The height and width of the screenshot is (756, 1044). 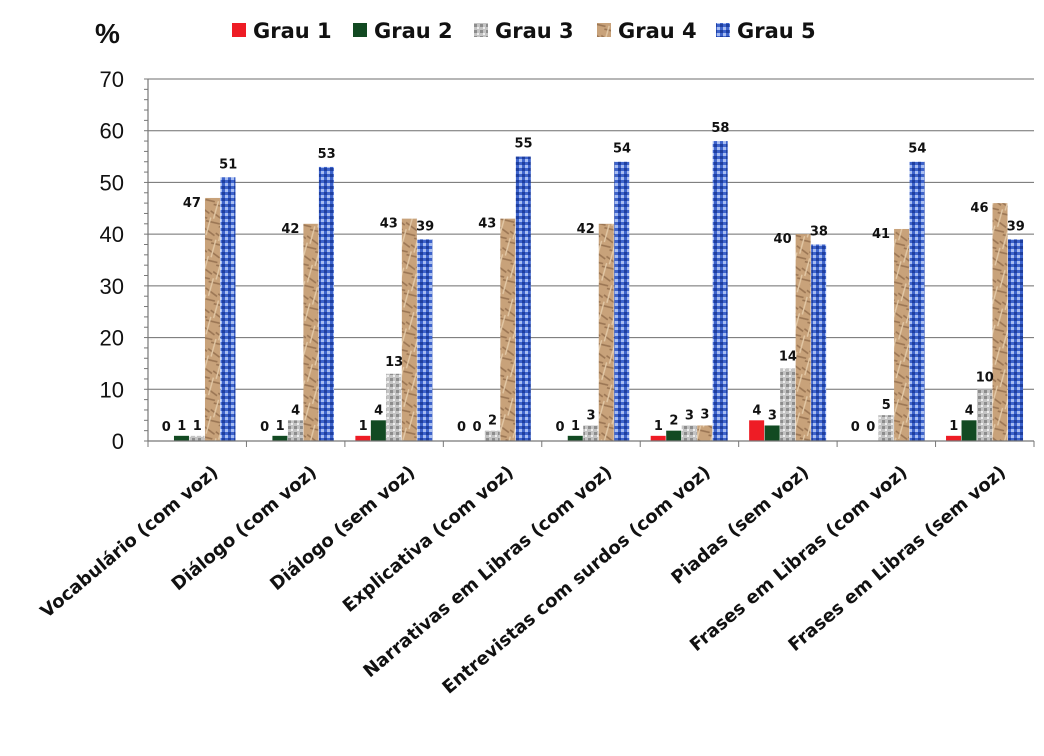 I want to click on data-label: 5, so click(x=886, y=405).